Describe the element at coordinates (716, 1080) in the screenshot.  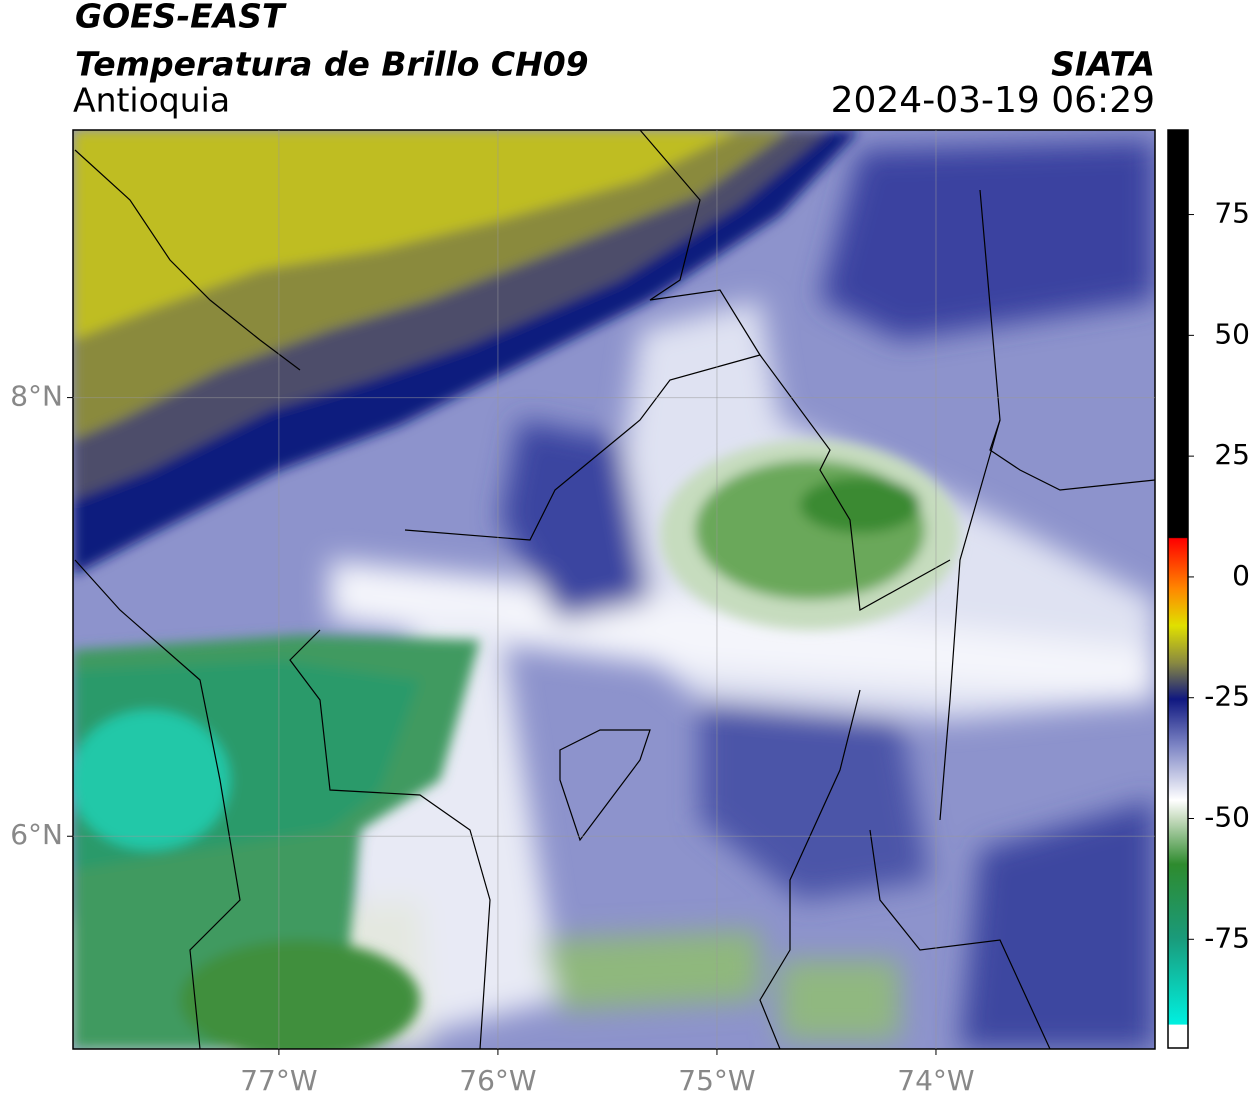
I see `lon-tick-label: 75°W` at that location.